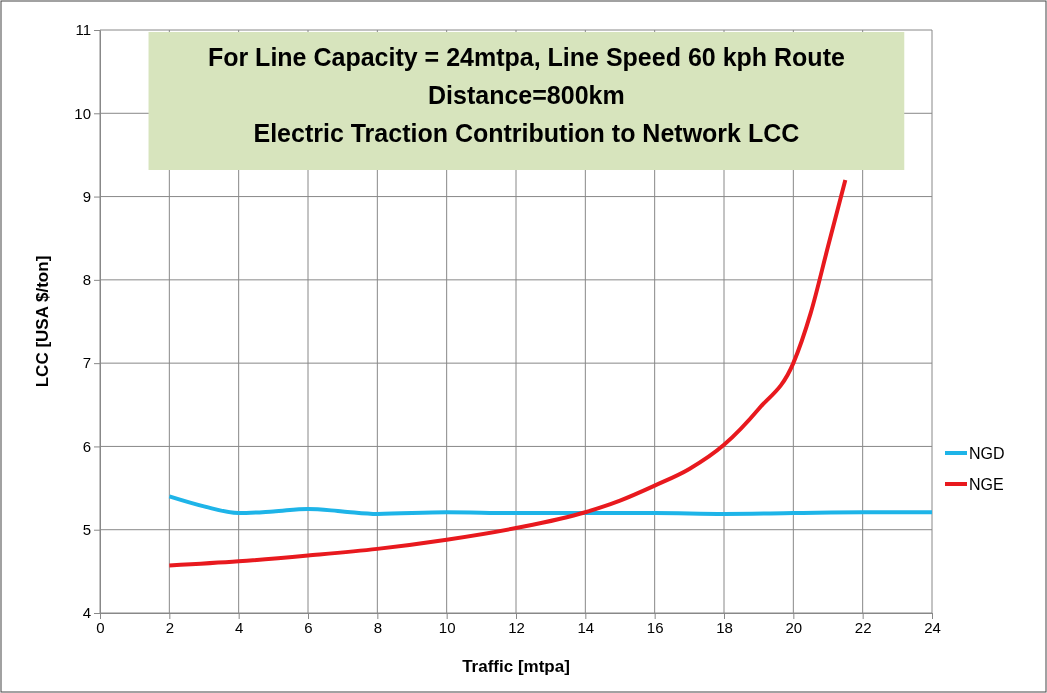 The height and width of the screenshot is (693, 1047). I want to click on legend-label: NGD, so click(987, 453).